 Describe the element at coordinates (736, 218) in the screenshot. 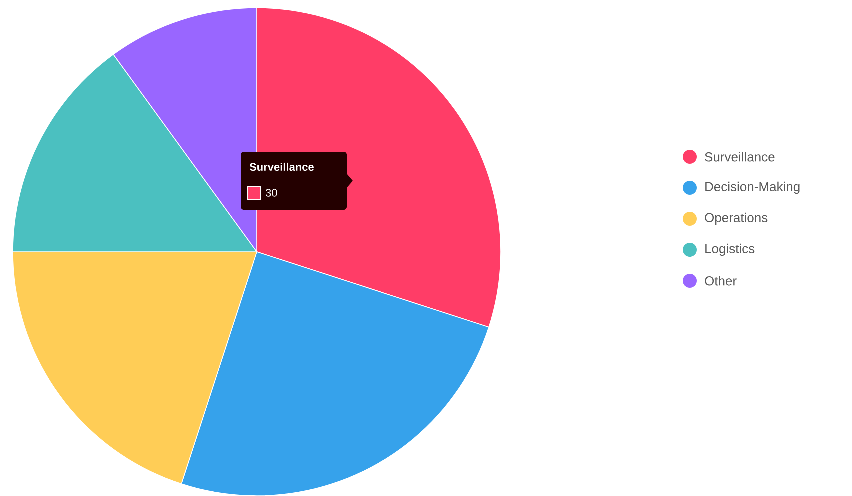

I see `legend-label: Operations` at that location.